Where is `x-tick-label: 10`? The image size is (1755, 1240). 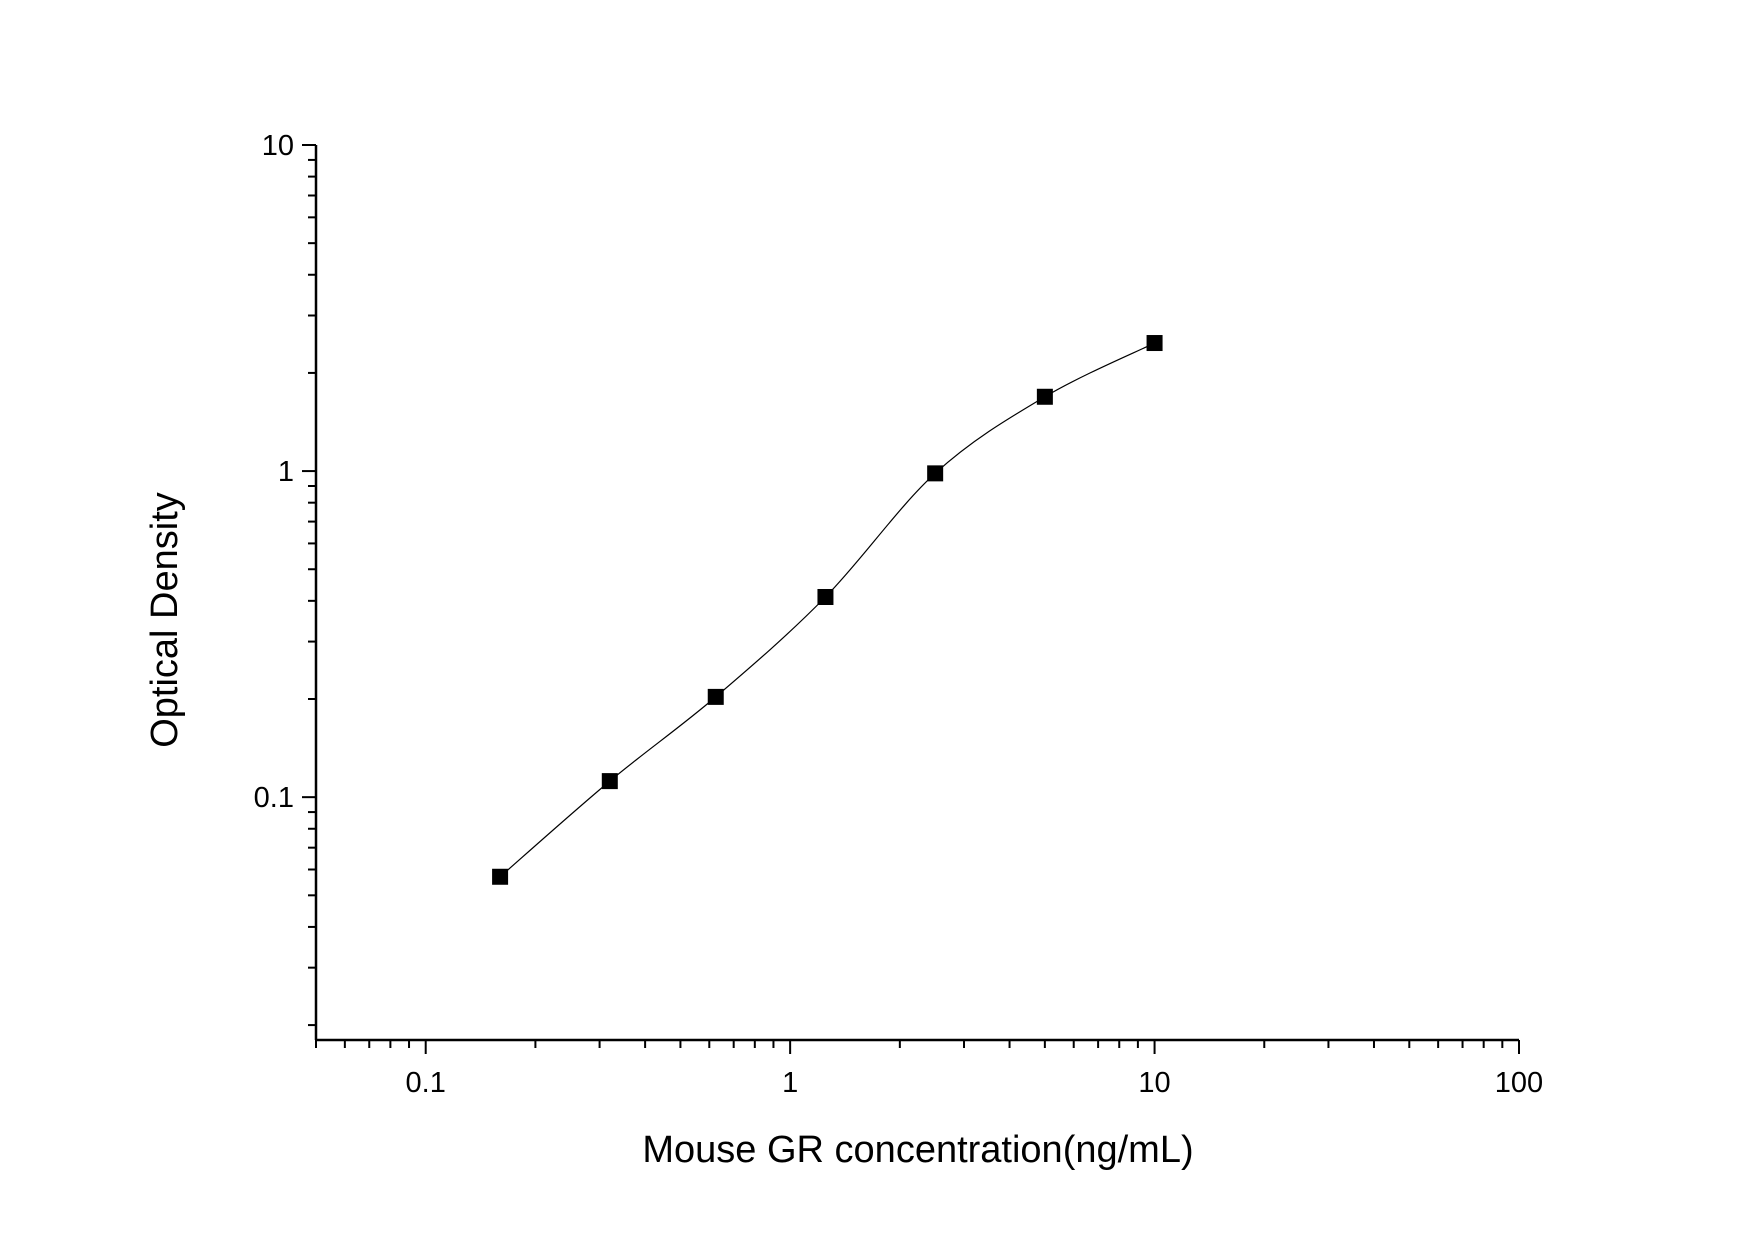 x-tick-label: 10 is located at coordinates (1154, 1083).